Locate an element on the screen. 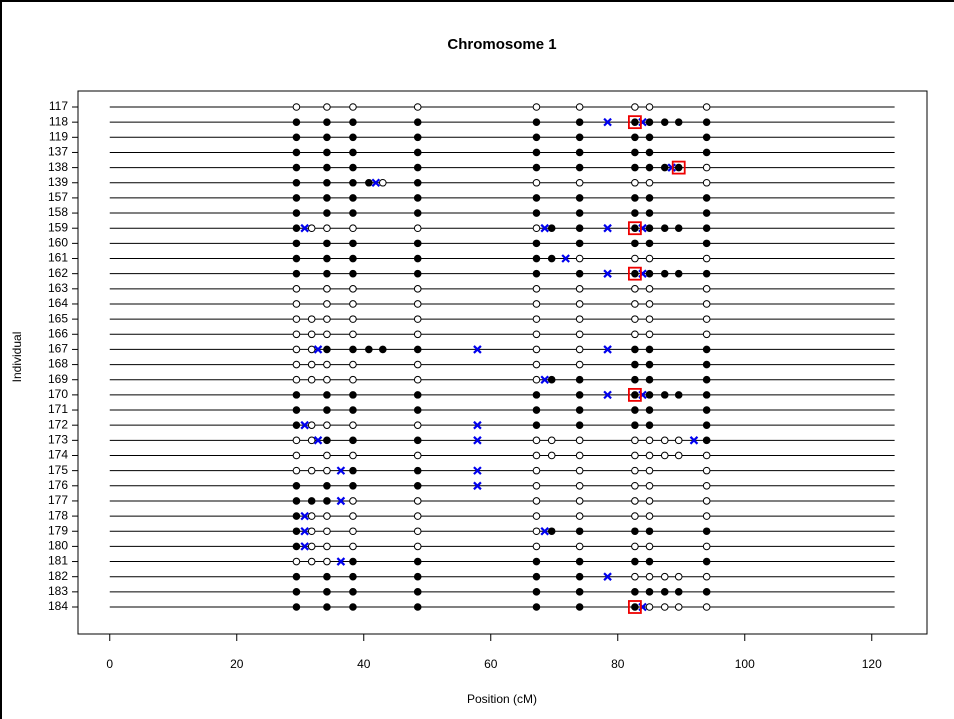 This screenshot has height=719, width=954. y-tick-label: 162 is located at coordinates (58, 273).